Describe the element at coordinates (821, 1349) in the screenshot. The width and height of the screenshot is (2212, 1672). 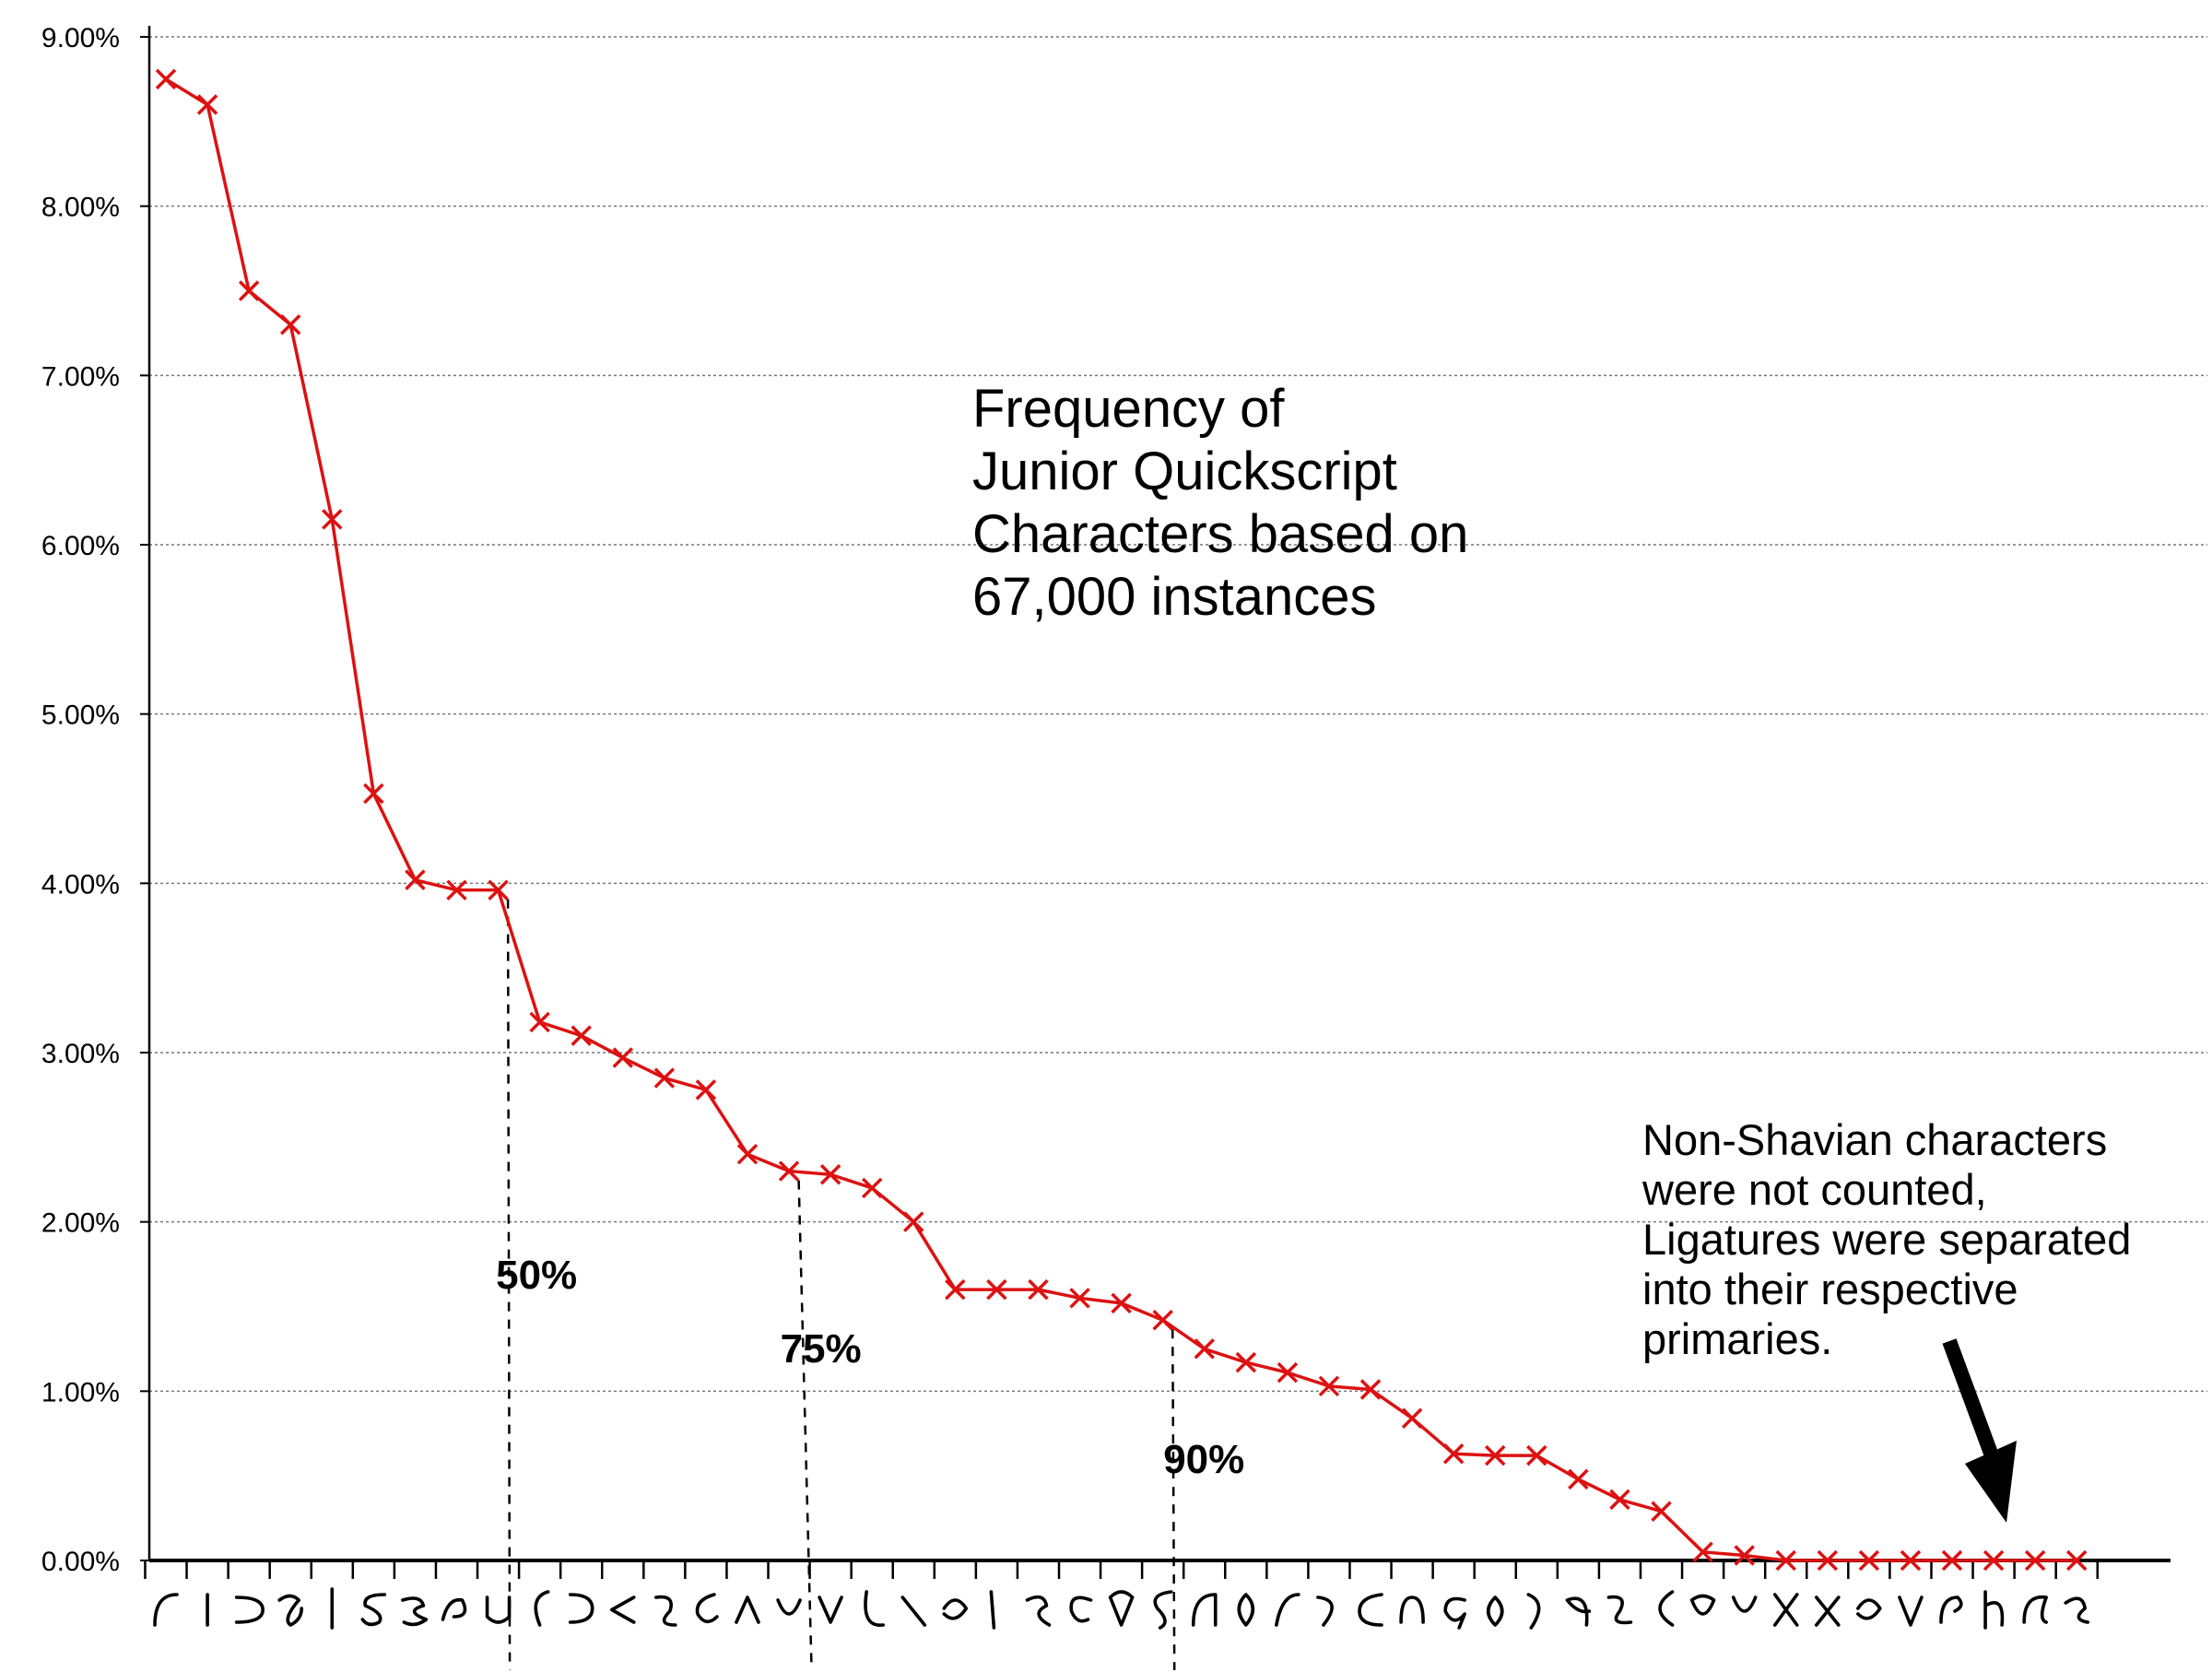
I see `cumulative-marker-label: 75%` at that location.